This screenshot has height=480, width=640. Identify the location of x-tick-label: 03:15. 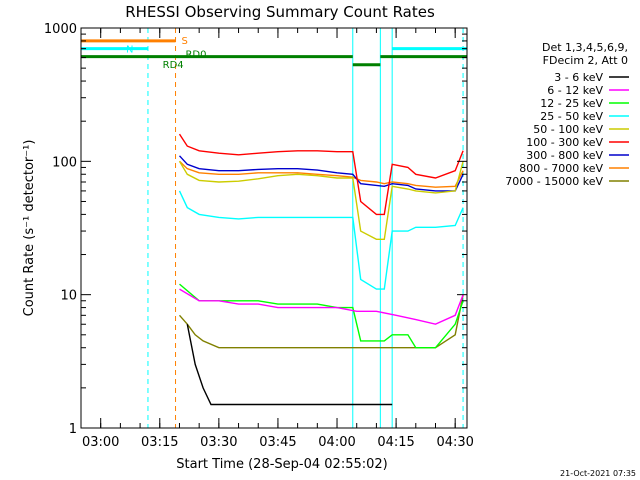
(159, 442).